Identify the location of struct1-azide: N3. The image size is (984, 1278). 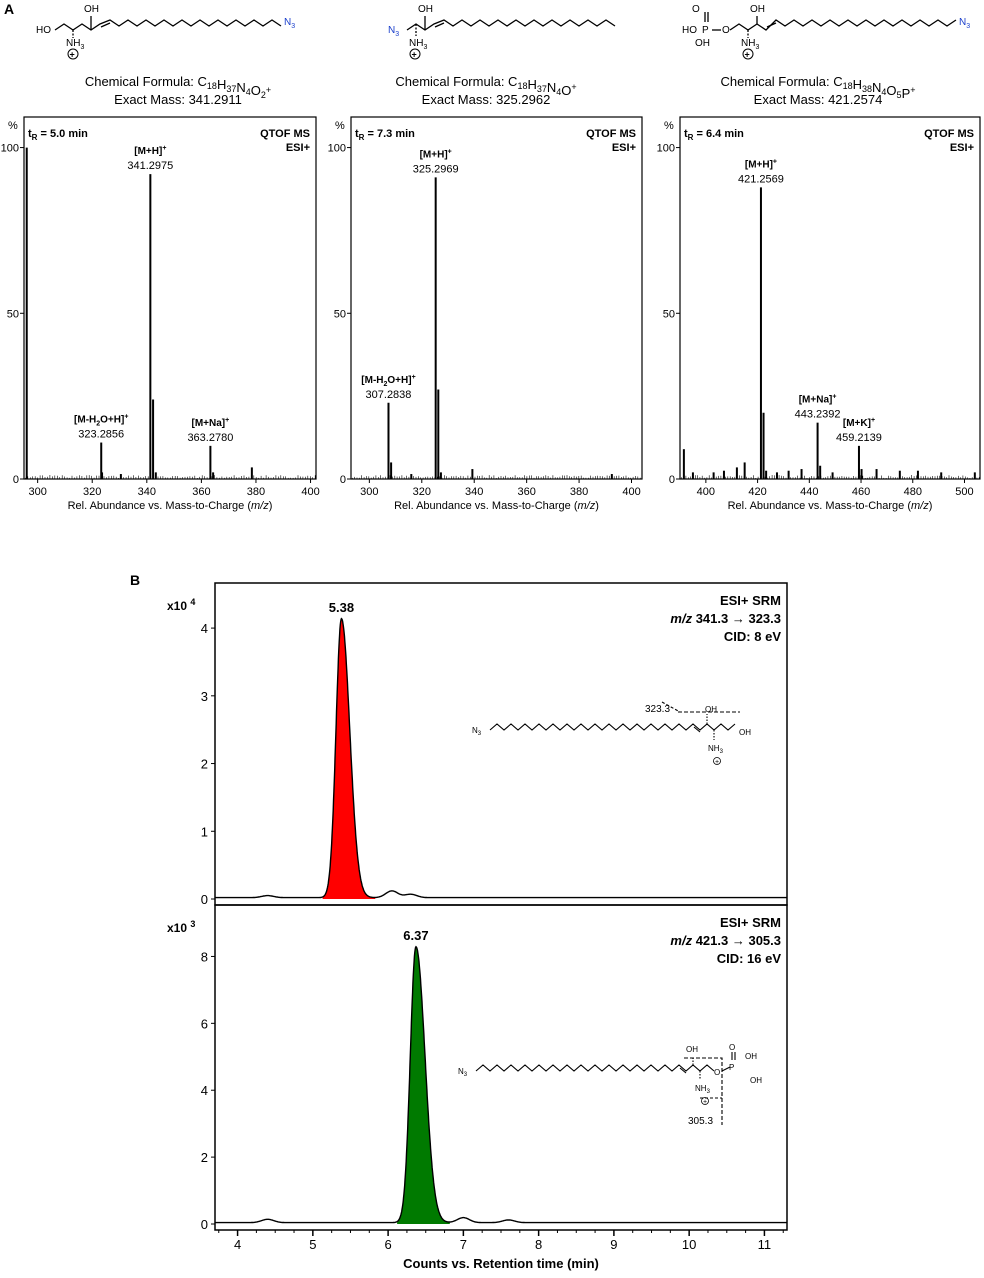
(289, 23).